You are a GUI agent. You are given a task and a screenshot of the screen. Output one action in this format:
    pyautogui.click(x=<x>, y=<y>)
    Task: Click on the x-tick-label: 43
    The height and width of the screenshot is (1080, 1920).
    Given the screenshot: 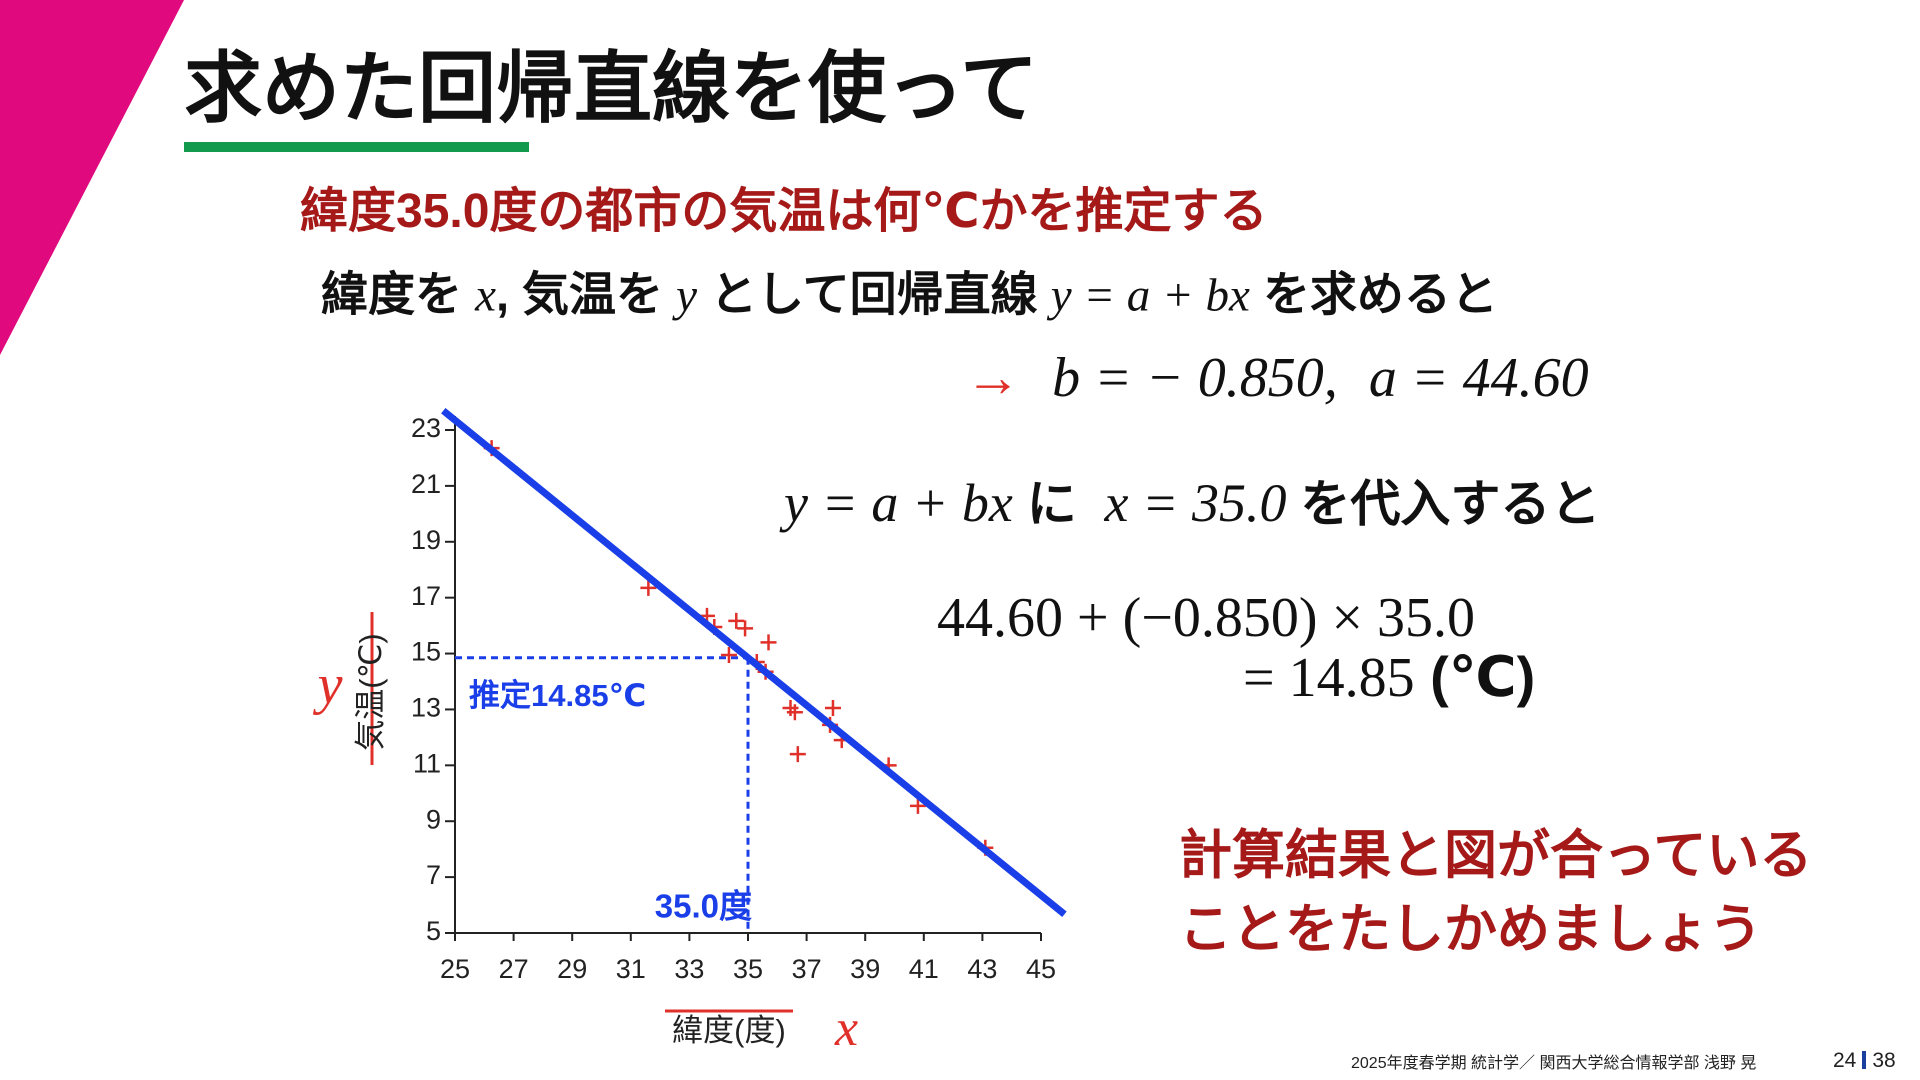 What is the action you would take?
    pyautogui.click(x=982, y=969)
    